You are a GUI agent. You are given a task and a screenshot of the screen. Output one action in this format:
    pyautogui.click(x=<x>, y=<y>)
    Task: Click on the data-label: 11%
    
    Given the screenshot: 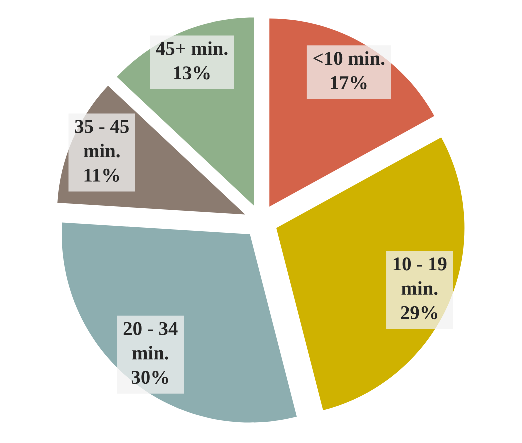 What is the action you would take?
    pyautogui.click(x=102, y=175)
    